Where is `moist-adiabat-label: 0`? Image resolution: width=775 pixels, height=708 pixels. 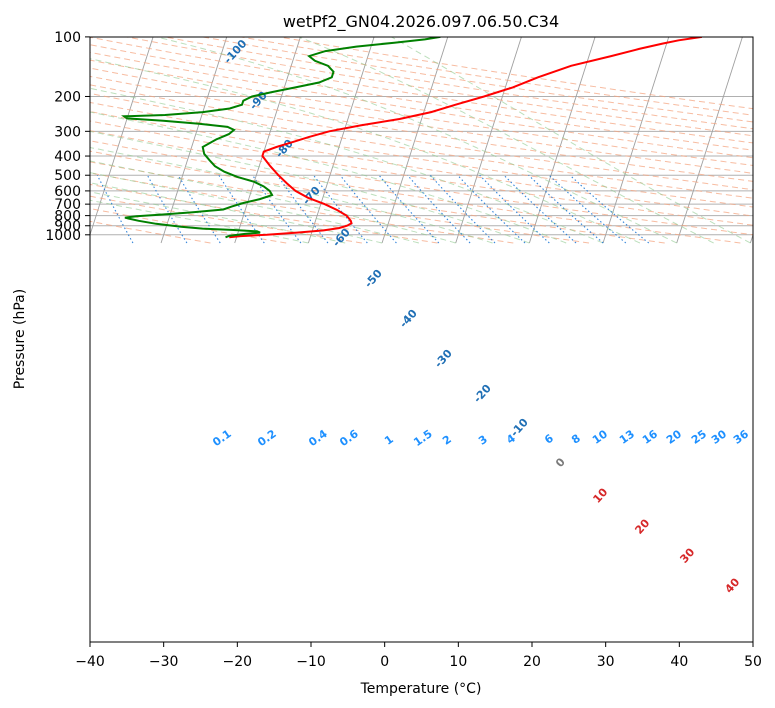
moist-adiabat-label: 0 is located at coordinates (560, 462).